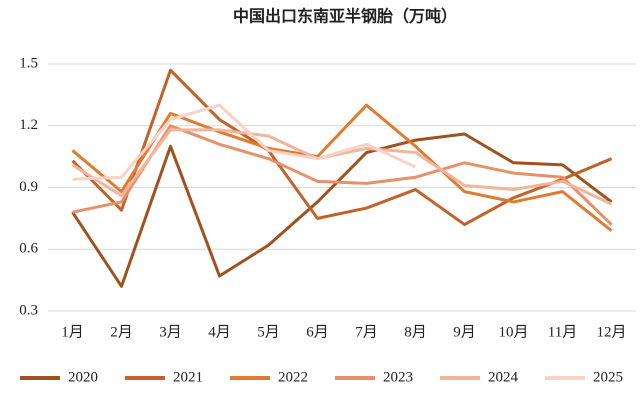 The width and height of the screenshot is (643, 408). I want to click on x-tick-label: 8月, so click(415, 332).